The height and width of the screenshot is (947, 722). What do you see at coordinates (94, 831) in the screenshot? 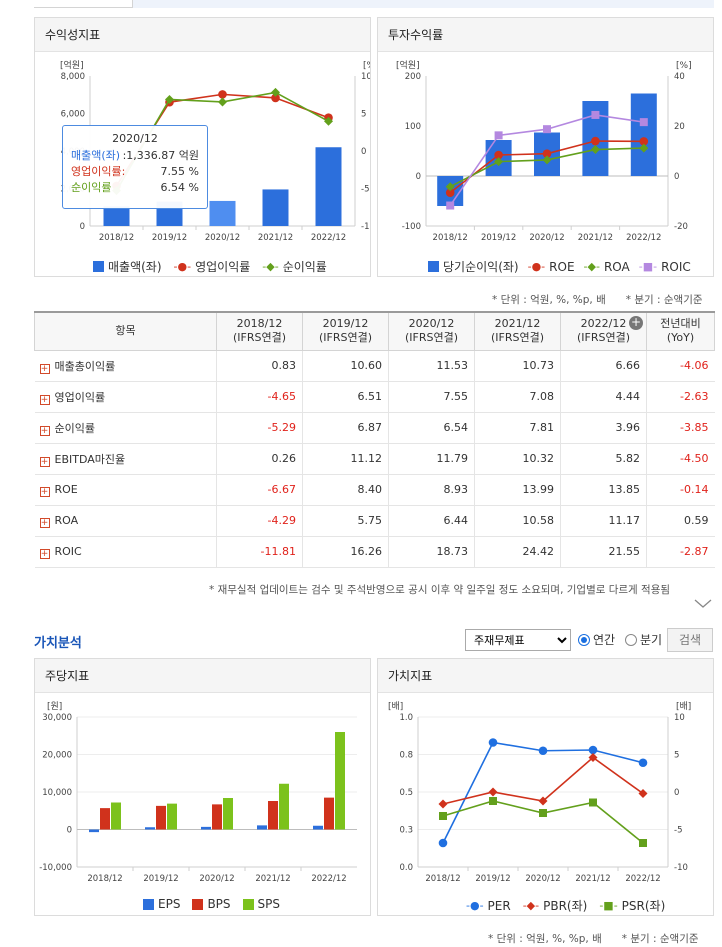
I see `bar-eps` at bounding box center [94, 831].